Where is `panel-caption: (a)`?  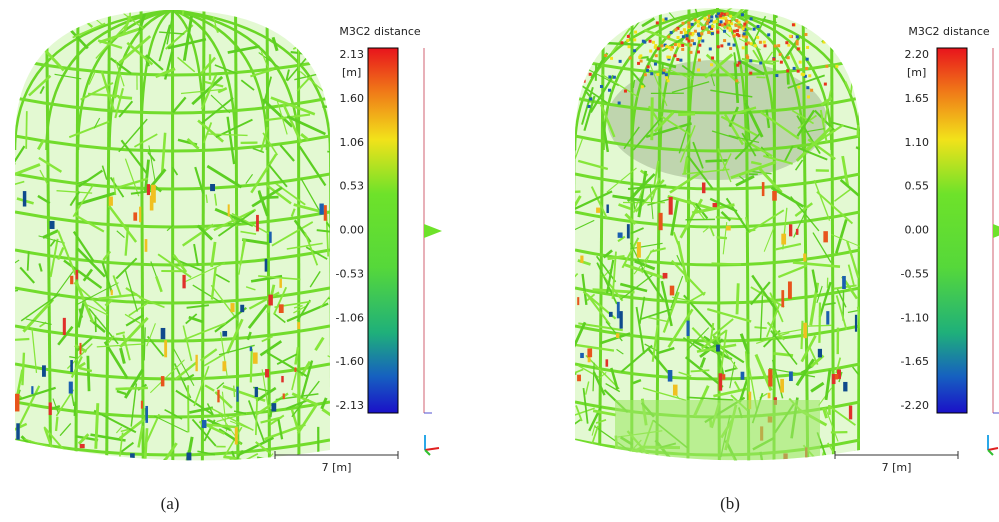
panel-caption: (a) is located at coordinates (170, 503).